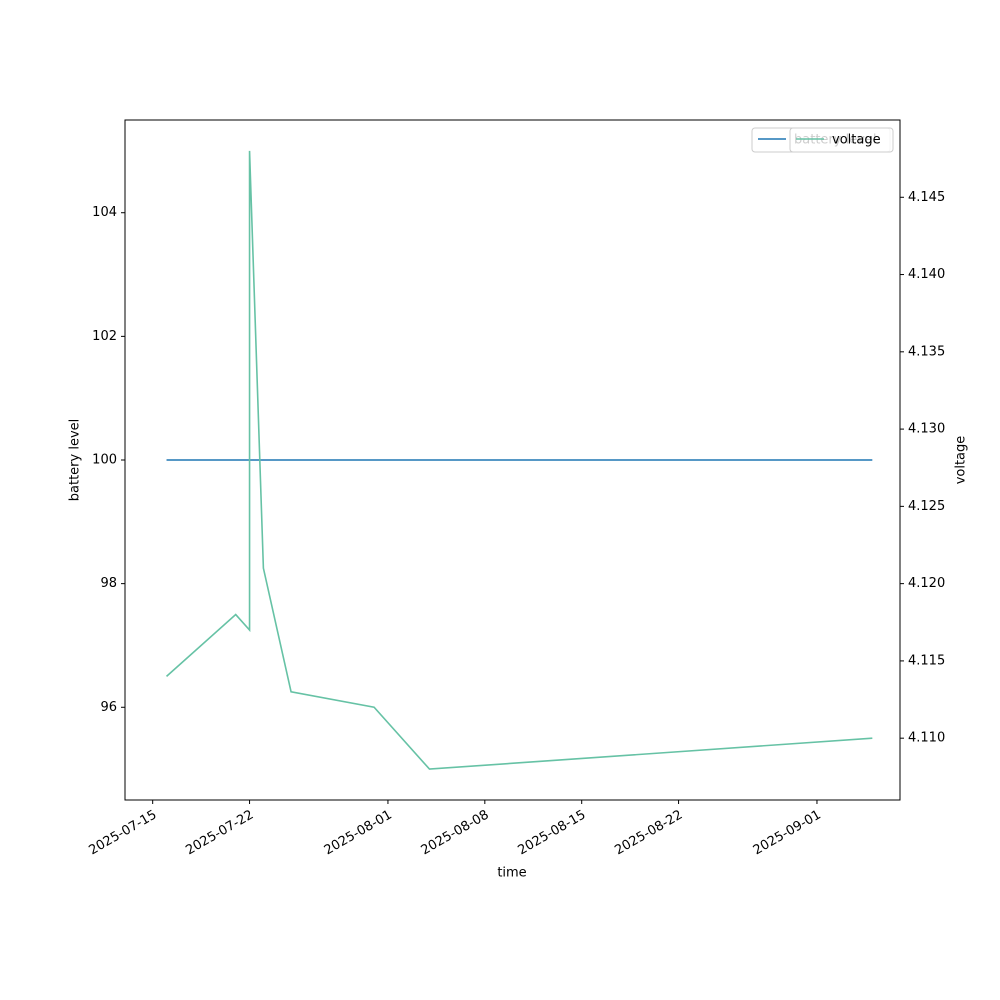  Describe the element at coordinates (455, 833) in the screenshot. I see `x-tick-label: 2025-08-08` at that location.